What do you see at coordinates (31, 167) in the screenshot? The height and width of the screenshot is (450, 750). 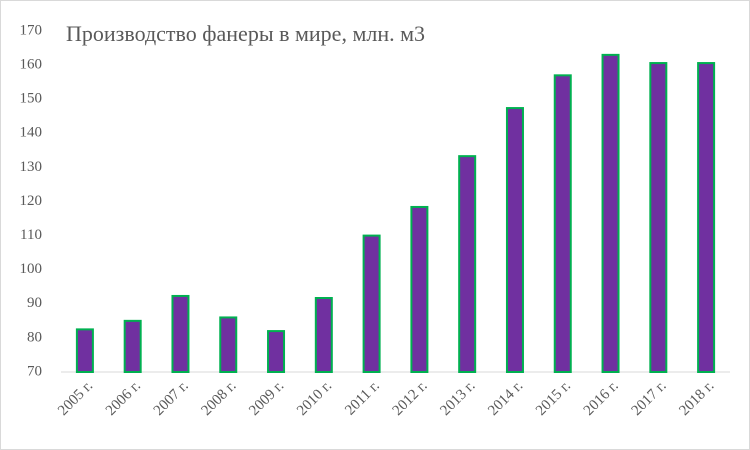 I see `y-tick-label: 130` at bounding box center [31, 167].